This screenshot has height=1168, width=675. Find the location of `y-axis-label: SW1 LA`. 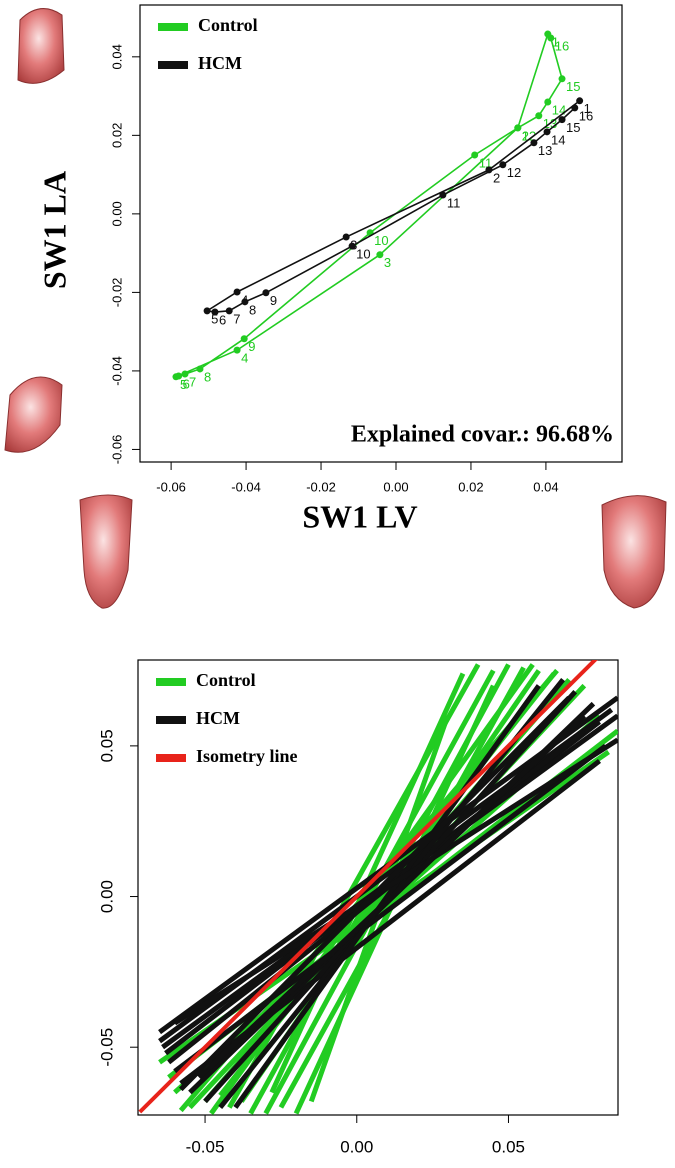

y-axis-label: SW1 LA is located at coordinates (54, 230).